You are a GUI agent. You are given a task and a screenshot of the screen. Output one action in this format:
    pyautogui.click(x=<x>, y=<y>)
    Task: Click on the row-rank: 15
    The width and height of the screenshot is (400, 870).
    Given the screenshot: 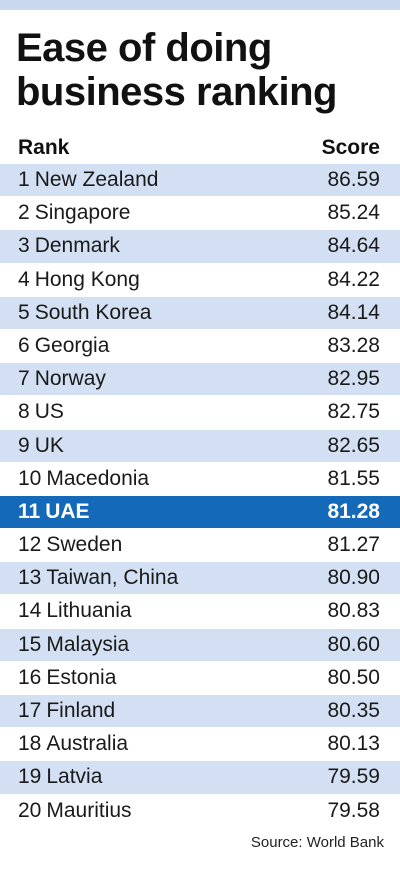 What is the action you would take?
    pyautogui.click(x=30, y=644)
    